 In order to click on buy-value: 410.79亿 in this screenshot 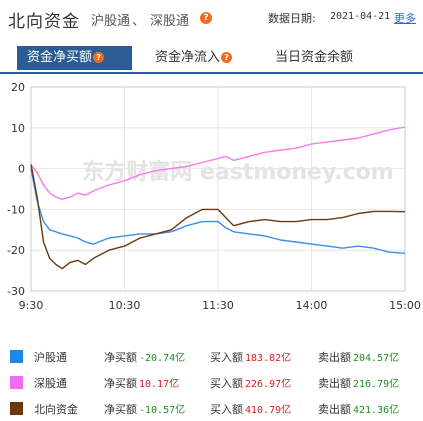, I will do `click(268, 410)`.